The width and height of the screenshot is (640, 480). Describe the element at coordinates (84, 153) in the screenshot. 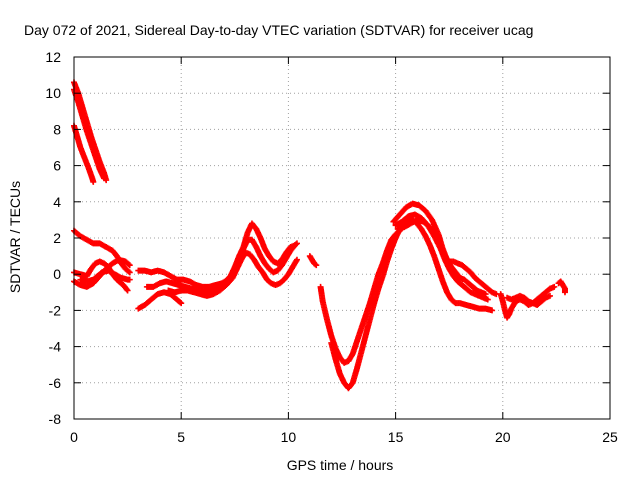

I see `series-arc-c` at that location.